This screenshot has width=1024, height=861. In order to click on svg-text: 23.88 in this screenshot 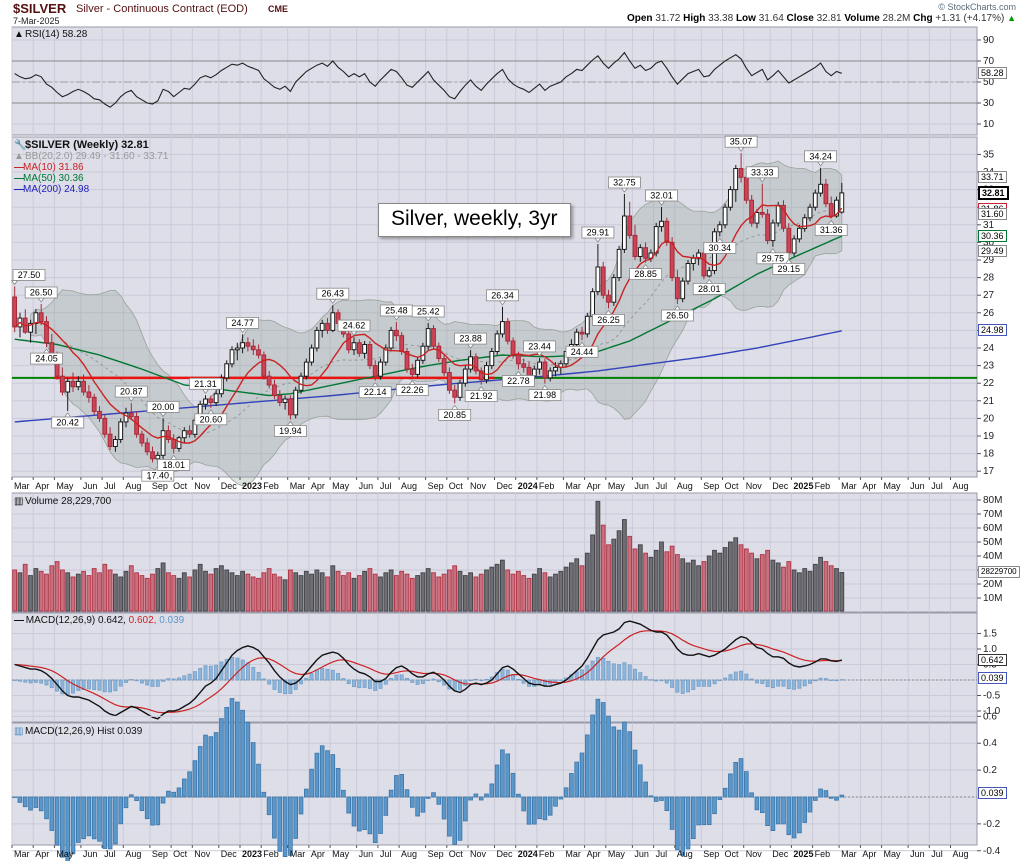, I will do `click(470, 339)`.